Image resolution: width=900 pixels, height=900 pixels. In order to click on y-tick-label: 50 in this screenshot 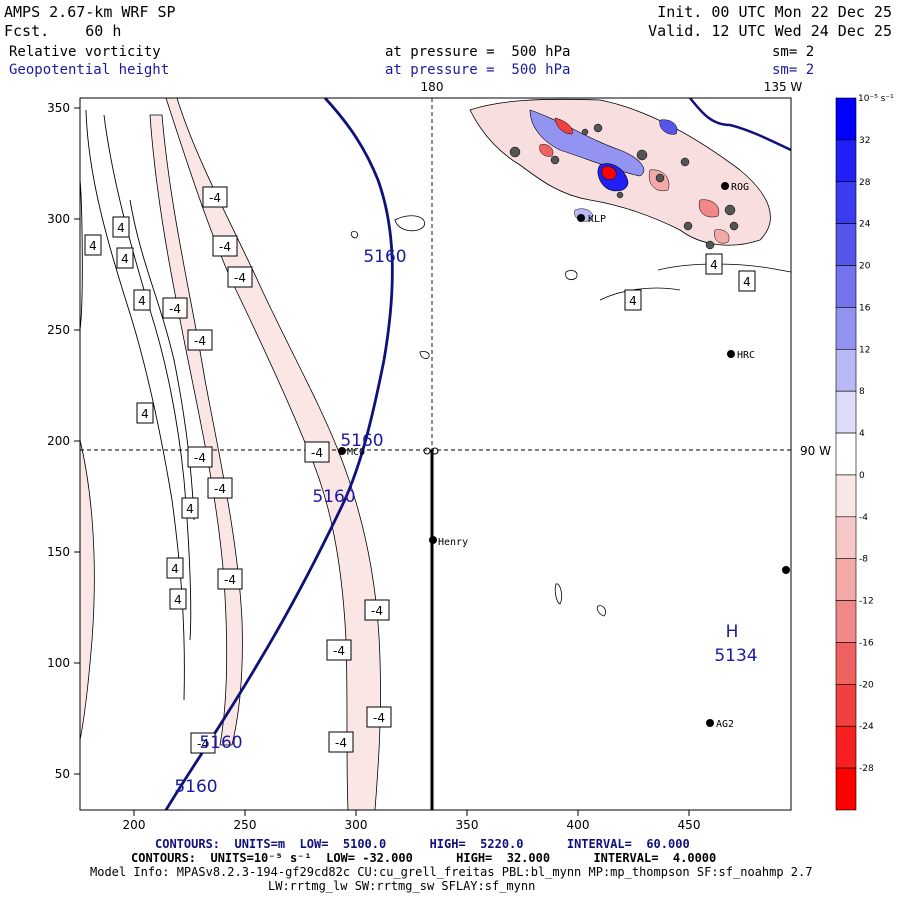, I will do `click(62, 774)`.